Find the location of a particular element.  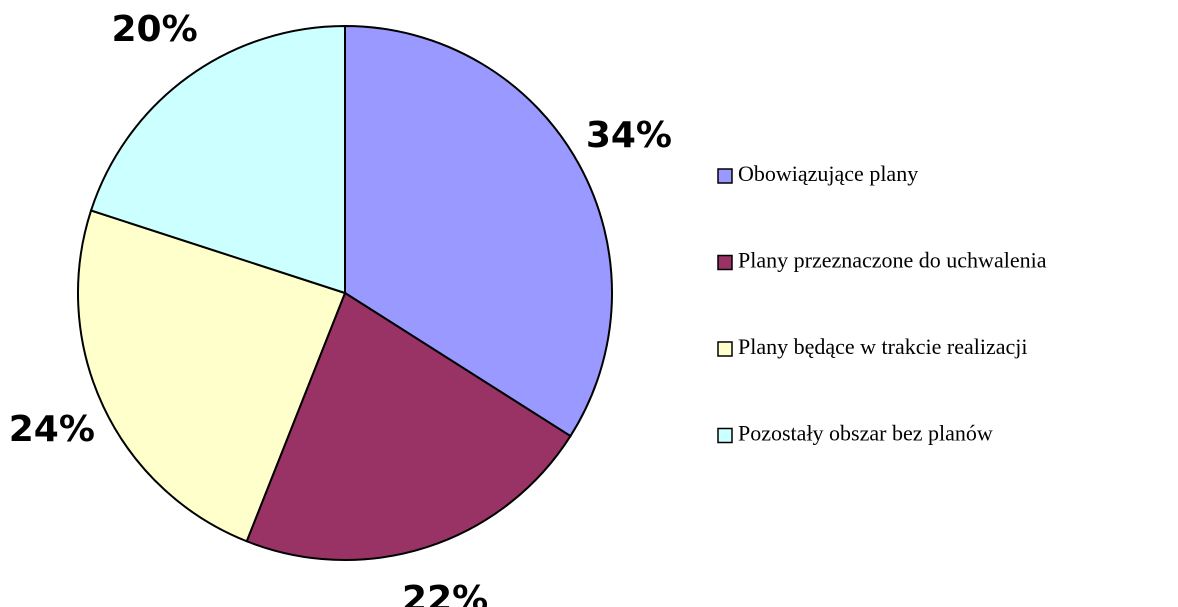

legend-label: Plany będące w trakcie realizacji is located at coordinates (883, 346).